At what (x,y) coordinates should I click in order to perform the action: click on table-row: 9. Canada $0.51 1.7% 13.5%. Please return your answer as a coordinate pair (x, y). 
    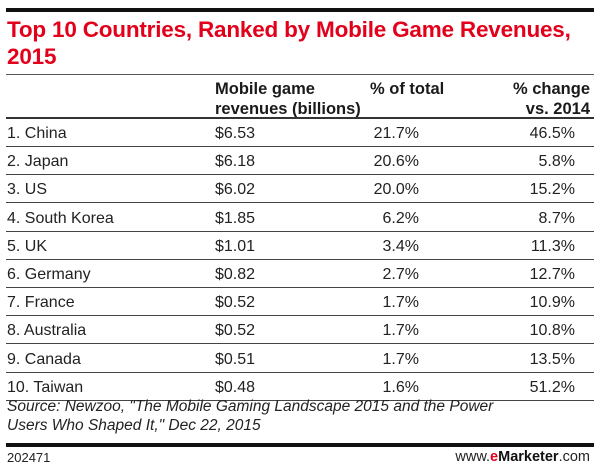
    Looking at the image, I should click on (300, 359).